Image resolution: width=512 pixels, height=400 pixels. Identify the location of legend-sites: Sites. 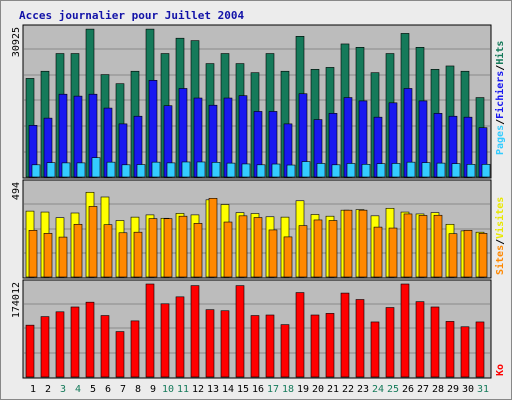
(500, 260).